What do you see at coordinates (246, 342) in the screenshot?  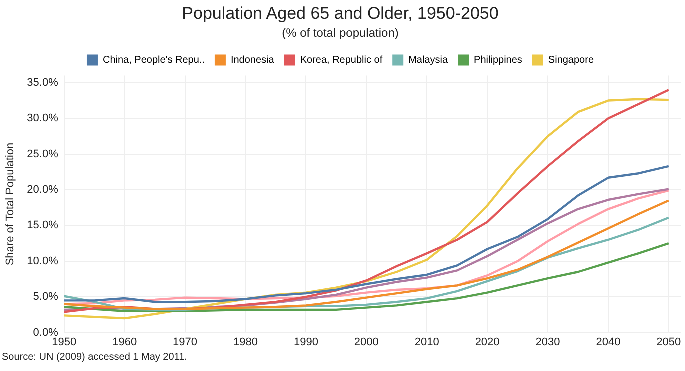 I see `x-tick-label: 1980` at bounding box center [246, 342].